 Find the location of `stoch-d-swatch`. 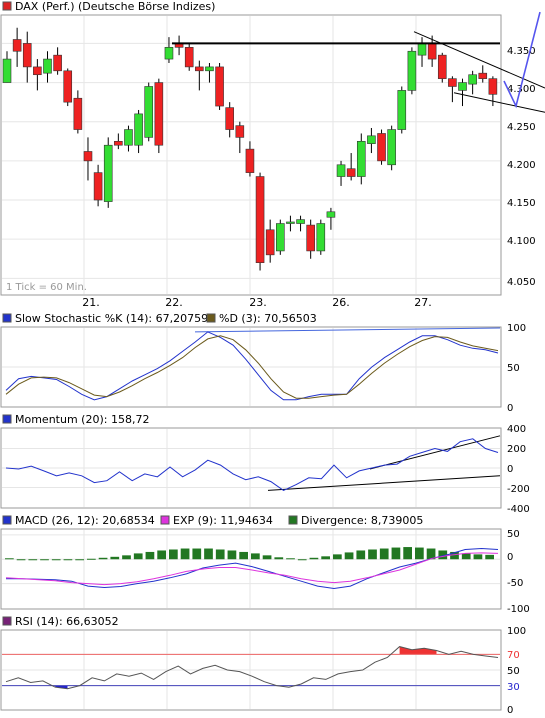

stoch-d-swatch is located at coordinates (211, 318).